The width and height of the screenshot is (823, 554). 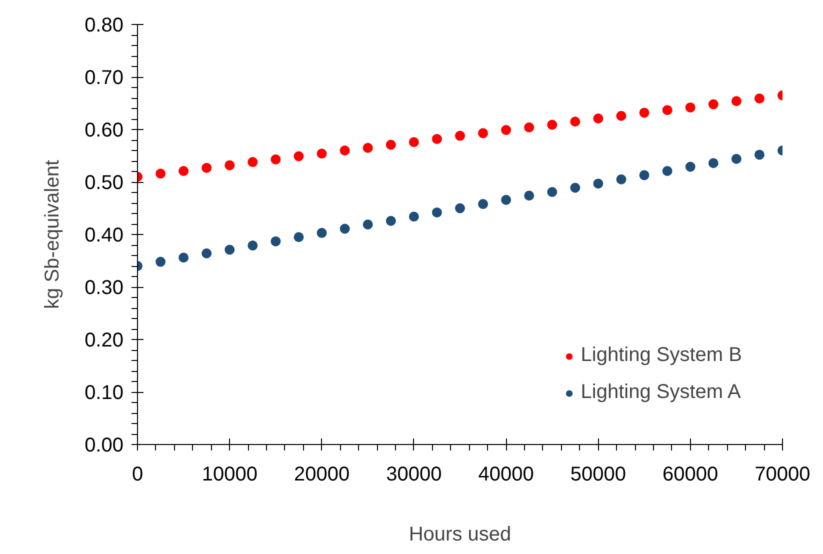 What do you see at coordinates (104, 131) in the screenshot?
I see `y-tick-label: 0.60` at bounding box center [104, 131].